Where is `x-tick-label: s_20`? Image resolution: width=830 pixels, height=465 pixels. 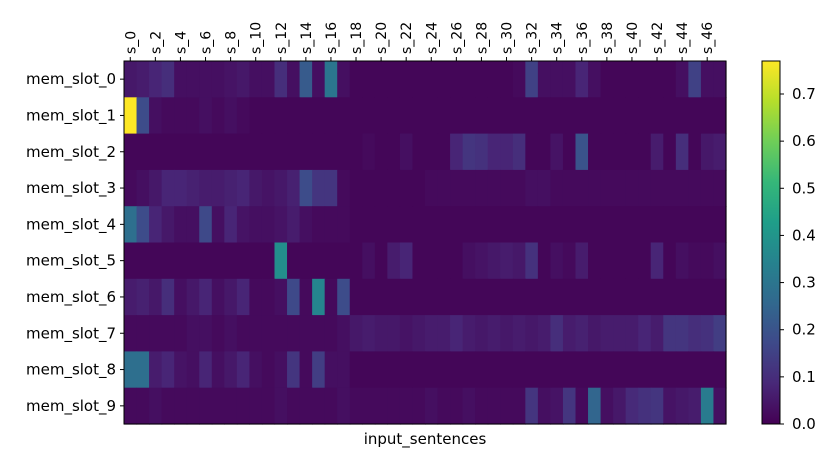 x-tick-label: s_20 is located at coordinates (382, 38).